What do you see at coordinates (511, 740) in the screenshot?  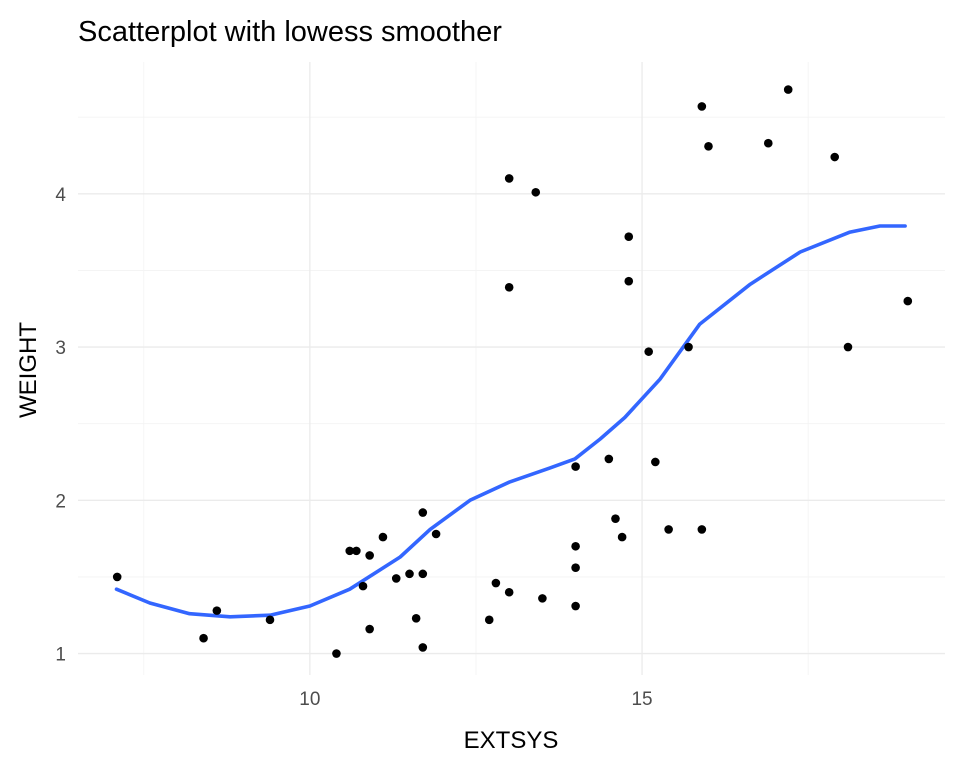 I see `x-axis-label: EXTSYS` at bounding box center [511, 740].